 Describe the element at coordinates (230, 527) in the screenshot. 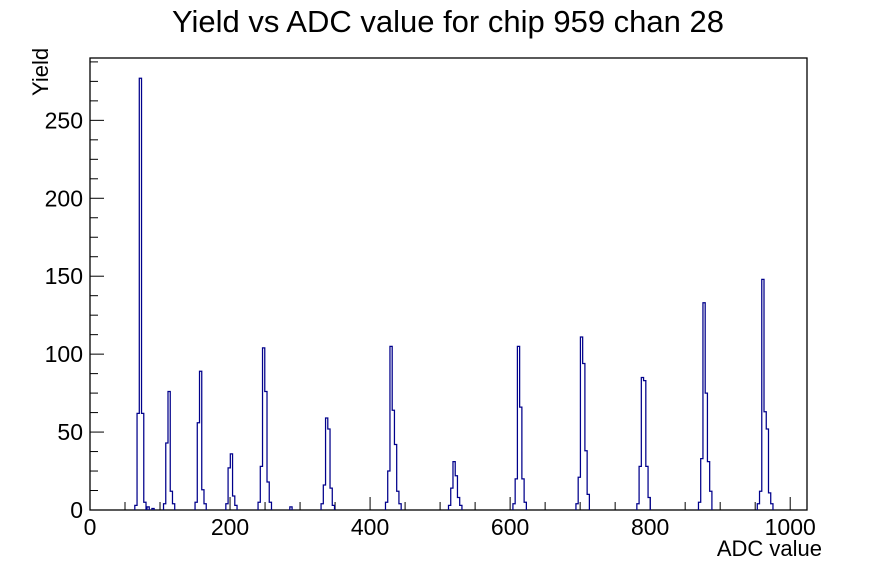

I see `x-tick-label: 200` at that location.